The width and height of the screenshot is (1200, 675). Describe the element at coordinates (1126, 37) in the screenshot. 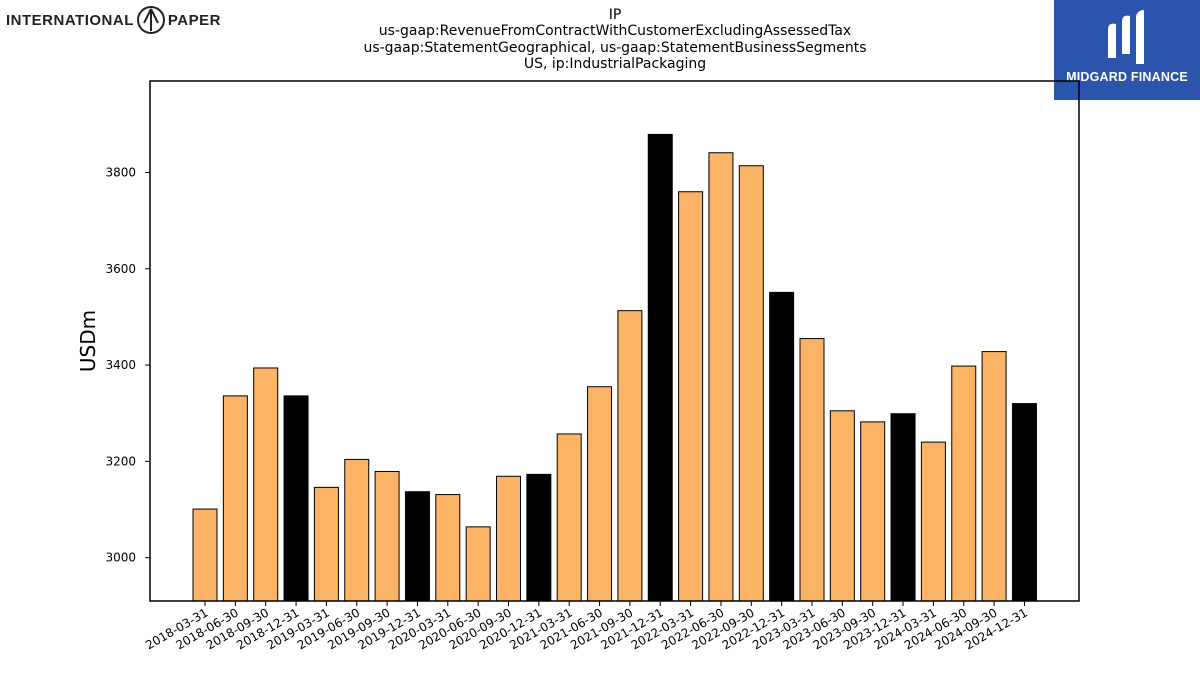

I see `midgard-emblem-icon` at that location.